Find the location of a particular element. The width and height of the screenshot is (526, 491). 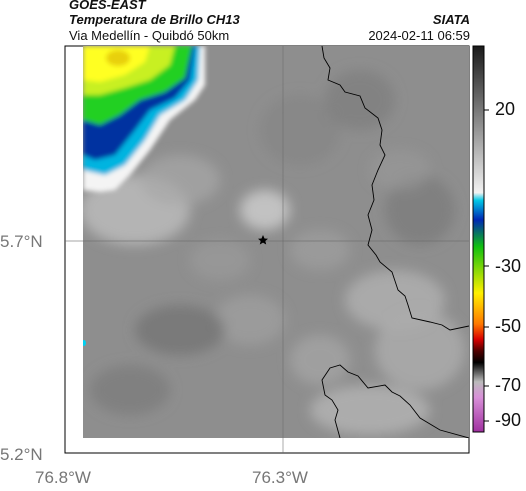

colorbar-tick-label: -50 is located at coordinates (508, 326).